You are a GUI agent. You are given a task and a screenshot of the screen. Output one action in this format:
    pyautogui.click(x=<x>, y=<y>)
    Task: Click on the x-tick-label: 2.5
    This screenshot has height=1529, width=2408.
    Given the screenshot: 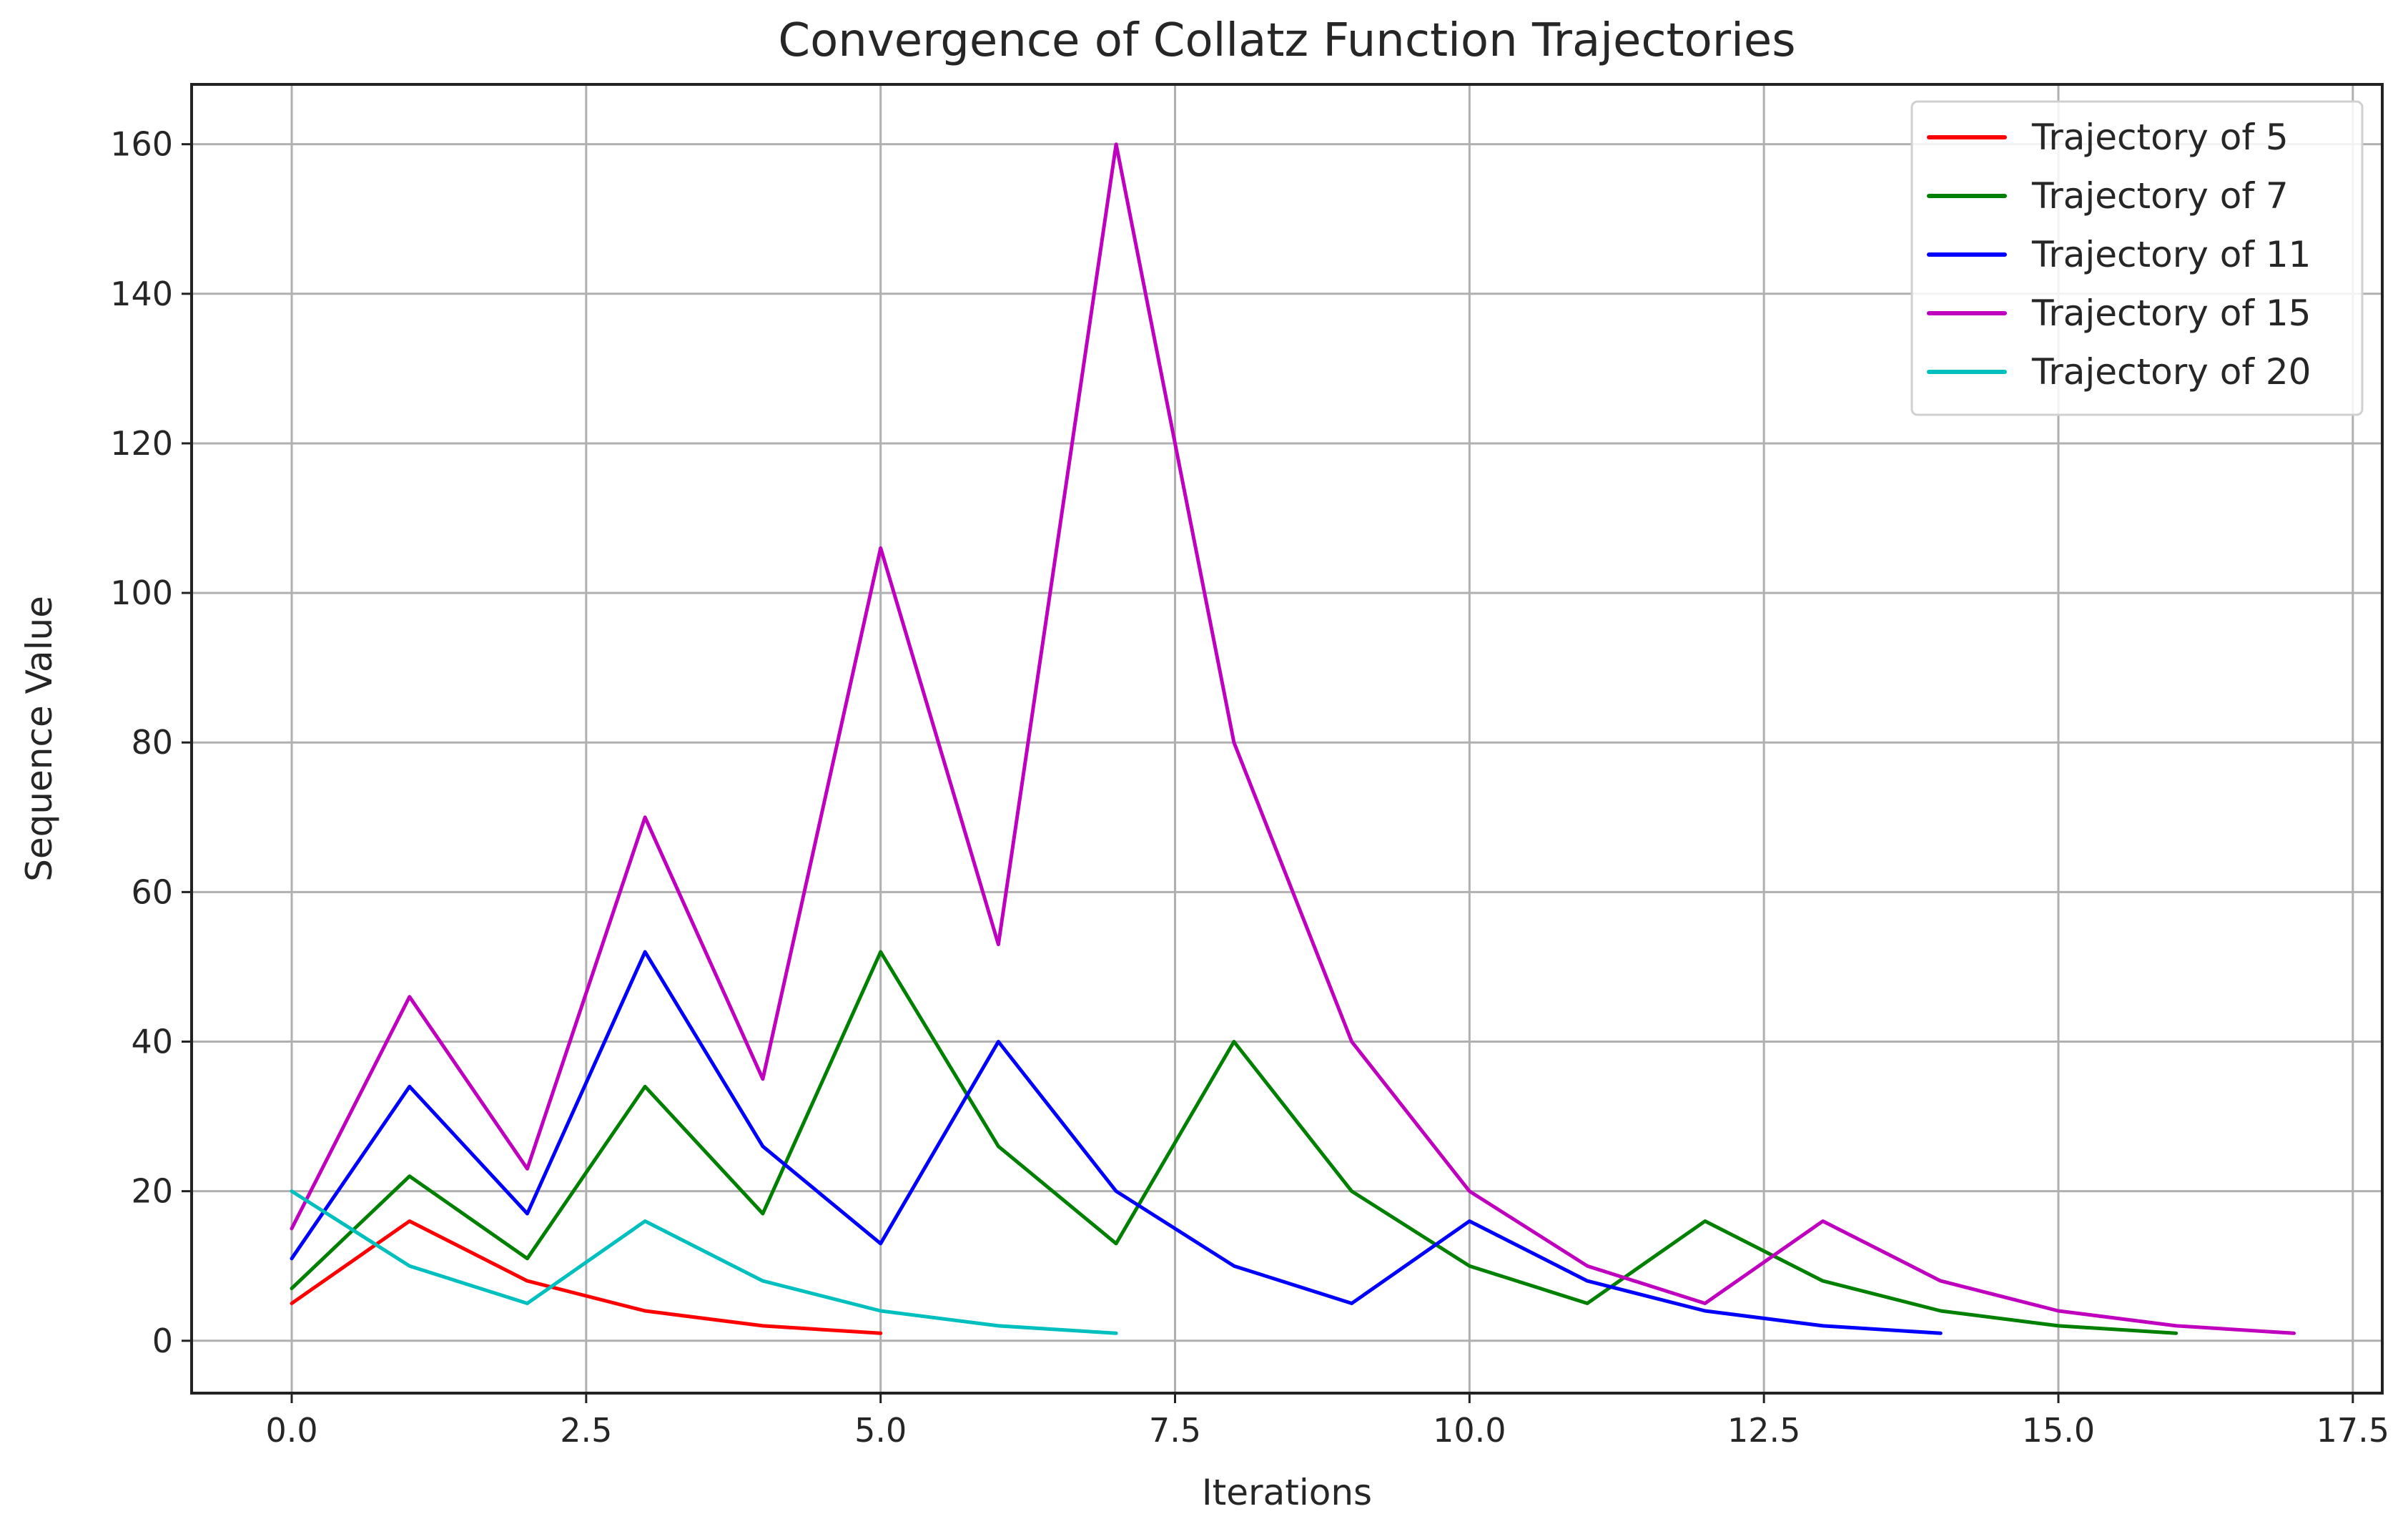 What is the action you would take?
    pyautogui.click(x=586, y=1430)
    